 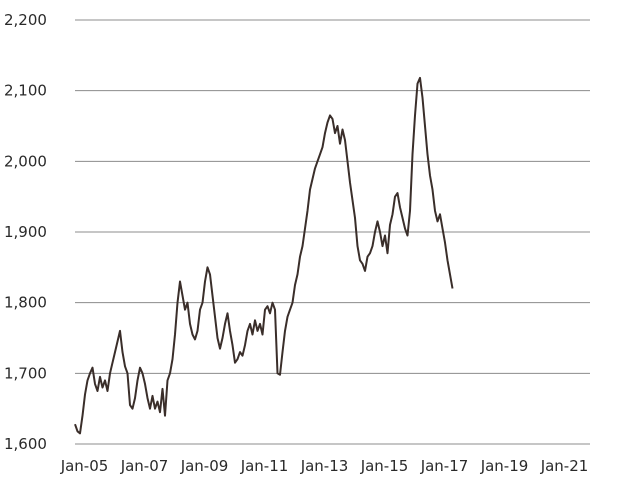 I want to click on x-tick-label: Jan-21, so click(x=564, y=466).